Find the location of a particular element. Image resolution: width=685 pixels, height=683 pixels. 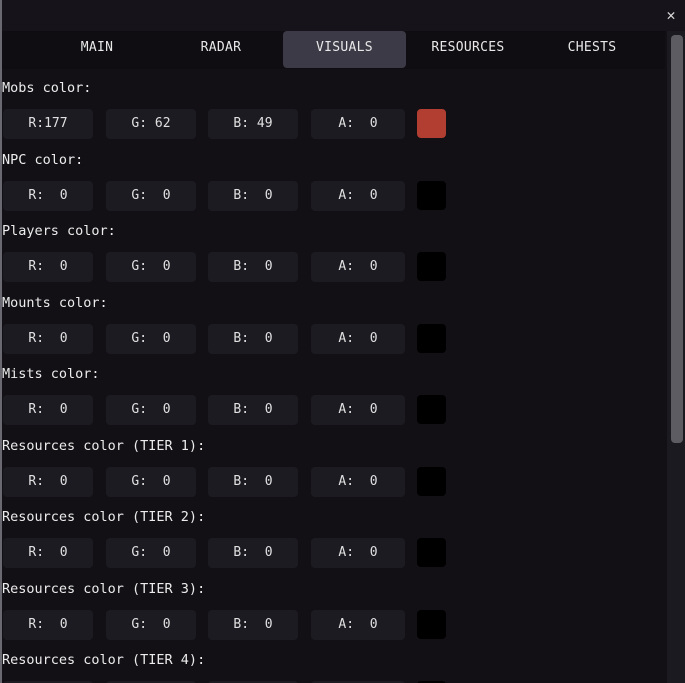

tab-resources: RESOURCES is located at coordinates (468, 47).